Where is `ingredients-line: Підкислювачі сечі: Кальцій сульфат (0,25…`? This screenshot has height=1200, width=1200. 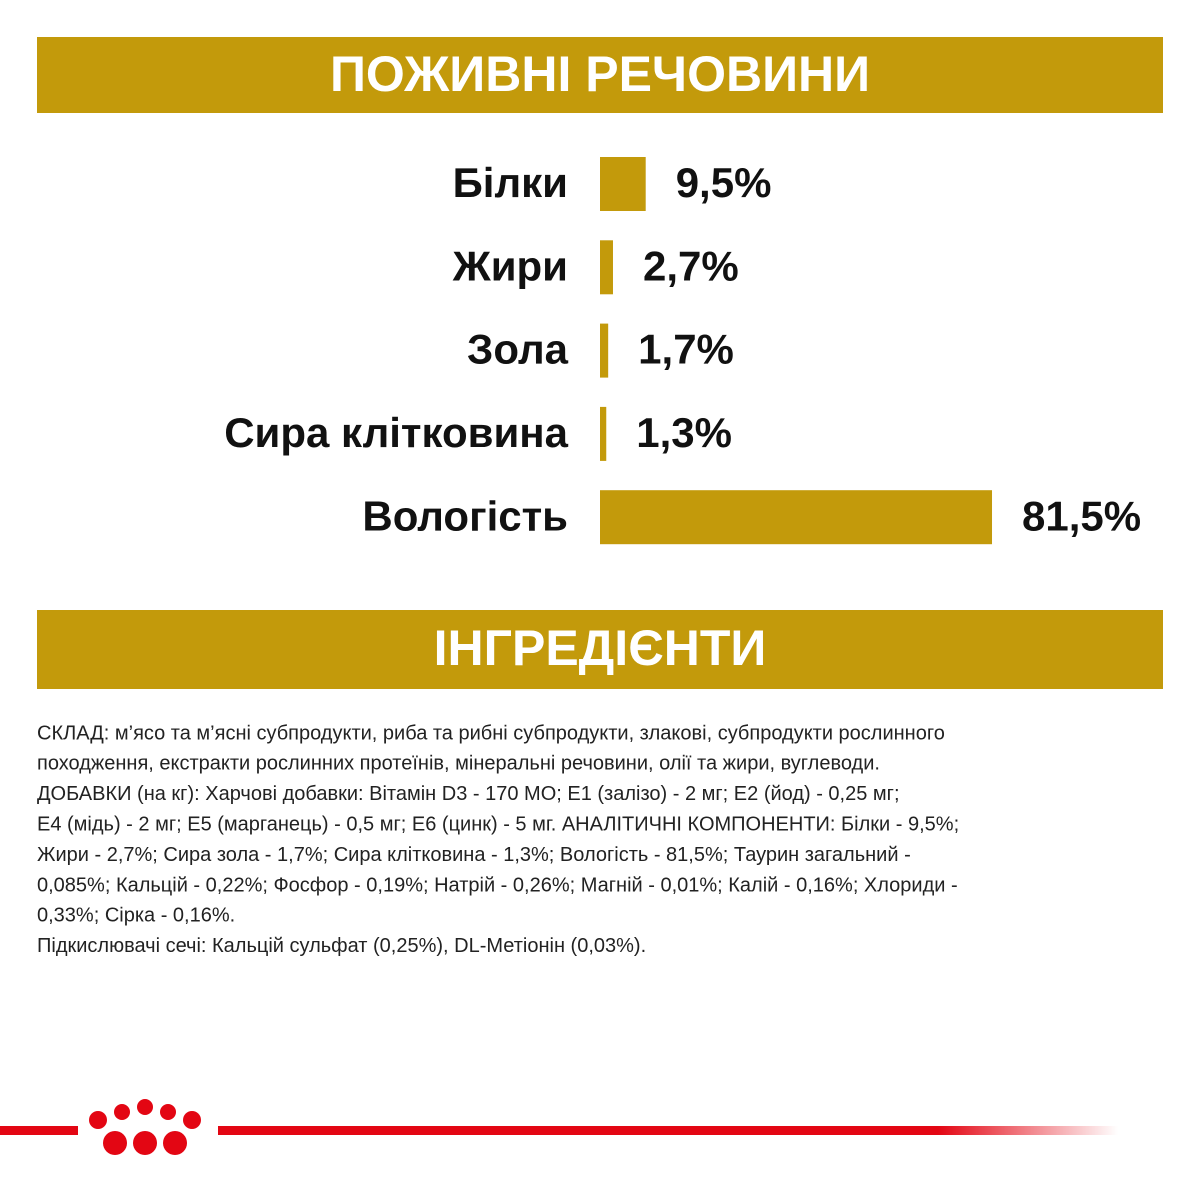
ingredients-line: Підкислювачі сечі: Кальцій сульфат (0,25… is located at coordinates (341, 946).